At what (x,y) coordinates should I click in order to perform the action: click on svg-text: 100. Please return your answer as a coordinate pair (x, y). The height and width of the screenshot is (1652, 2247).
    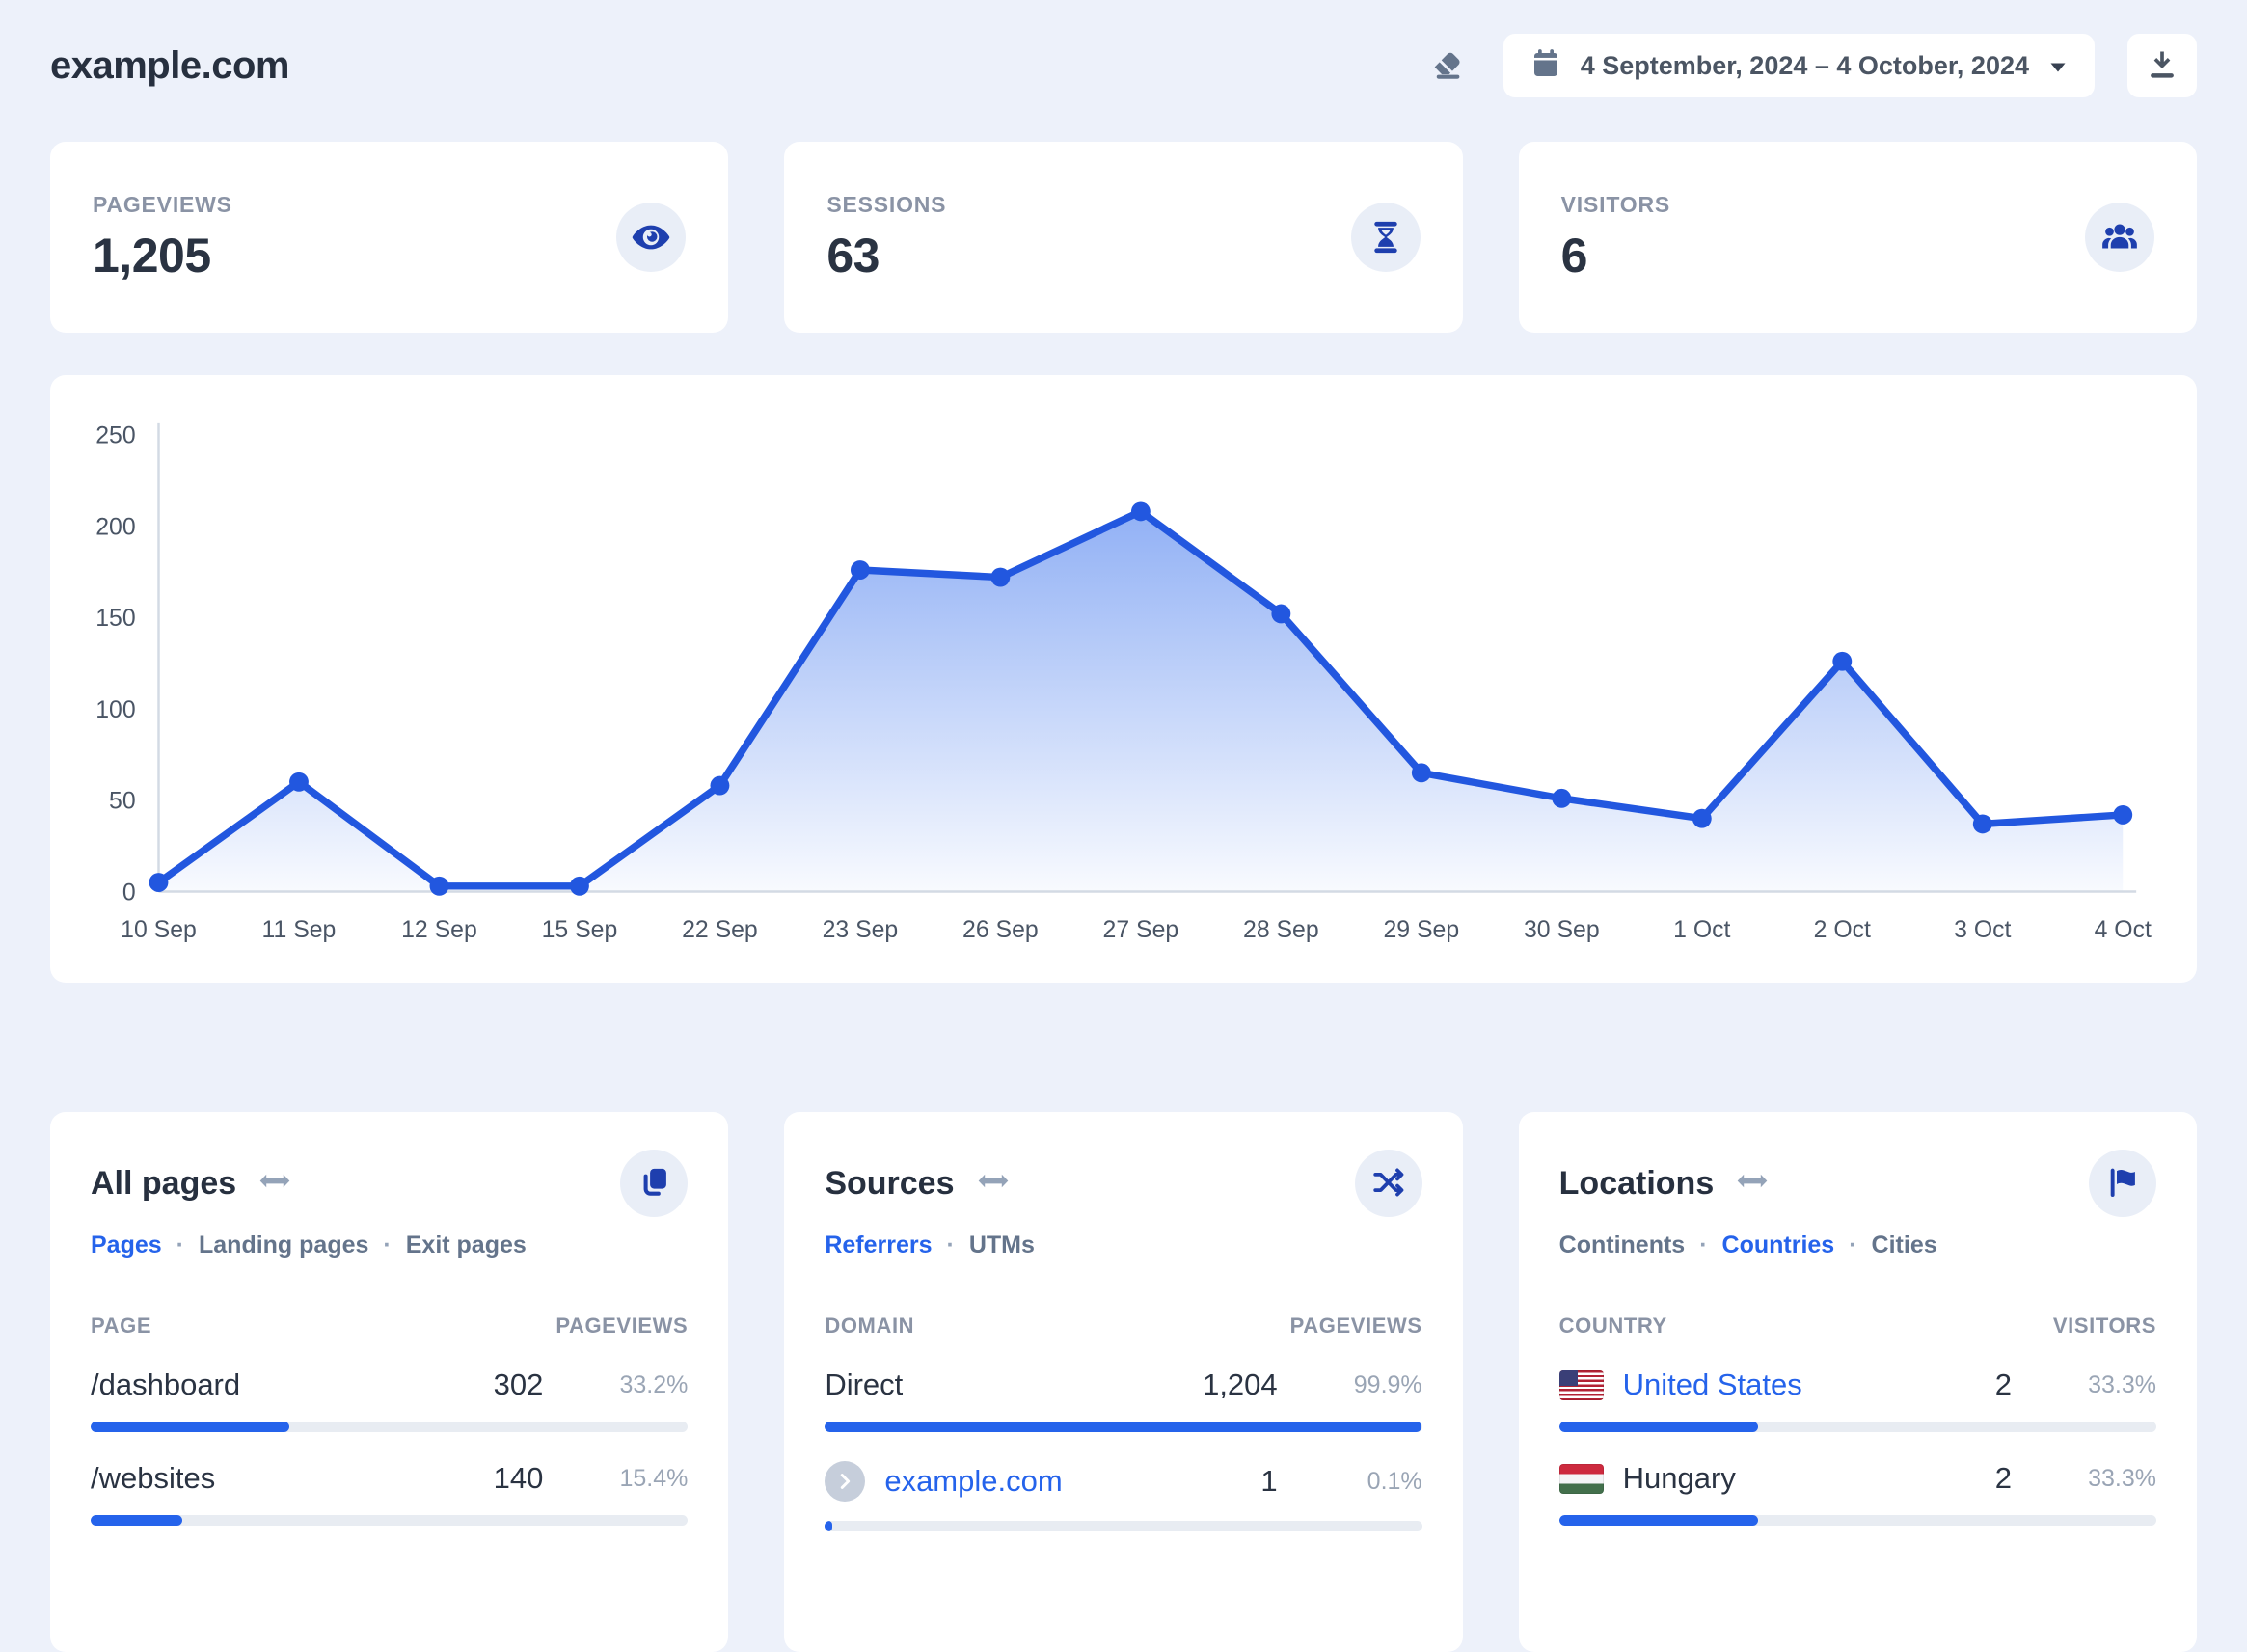
    Looking at the image, I should click on (115, 710).